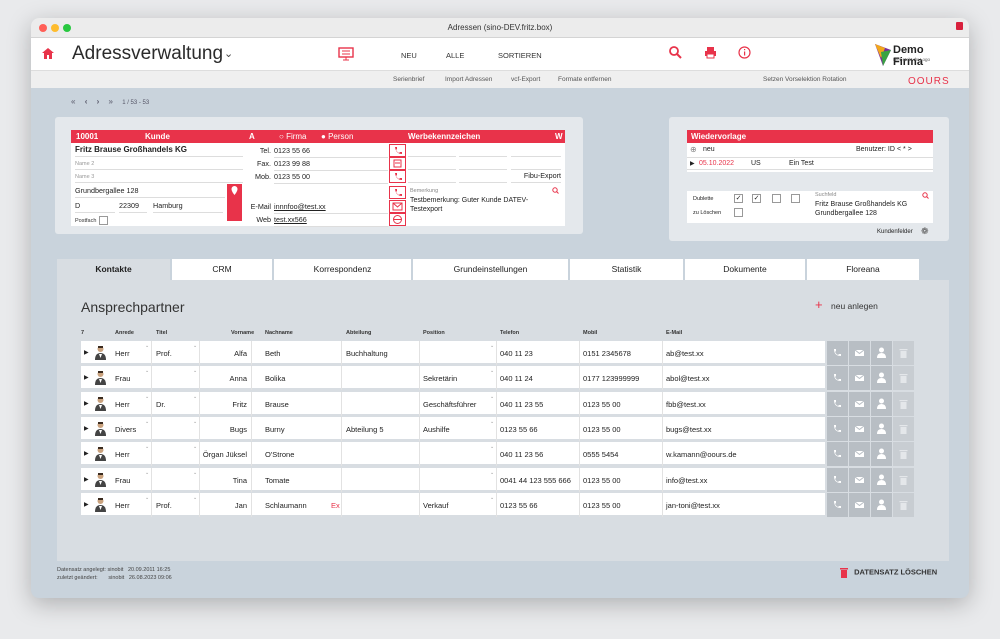  What do you see at coordinates (895, 232) in the screenshot?
I see `kundenfelder-link: Kundenfelder` at bounding box center [895, 232].